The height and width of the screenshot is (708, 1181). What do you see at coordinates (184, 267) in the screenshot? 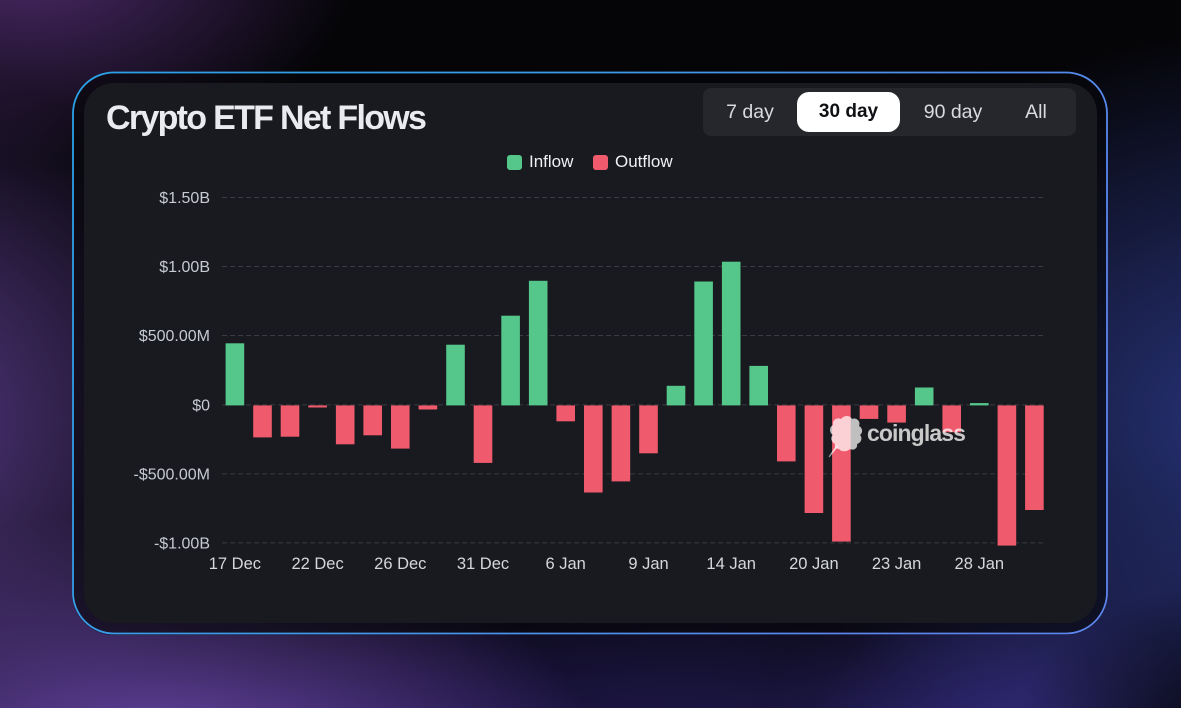
I see `svg-text: $1.00B` at bounding box center [184, 267].